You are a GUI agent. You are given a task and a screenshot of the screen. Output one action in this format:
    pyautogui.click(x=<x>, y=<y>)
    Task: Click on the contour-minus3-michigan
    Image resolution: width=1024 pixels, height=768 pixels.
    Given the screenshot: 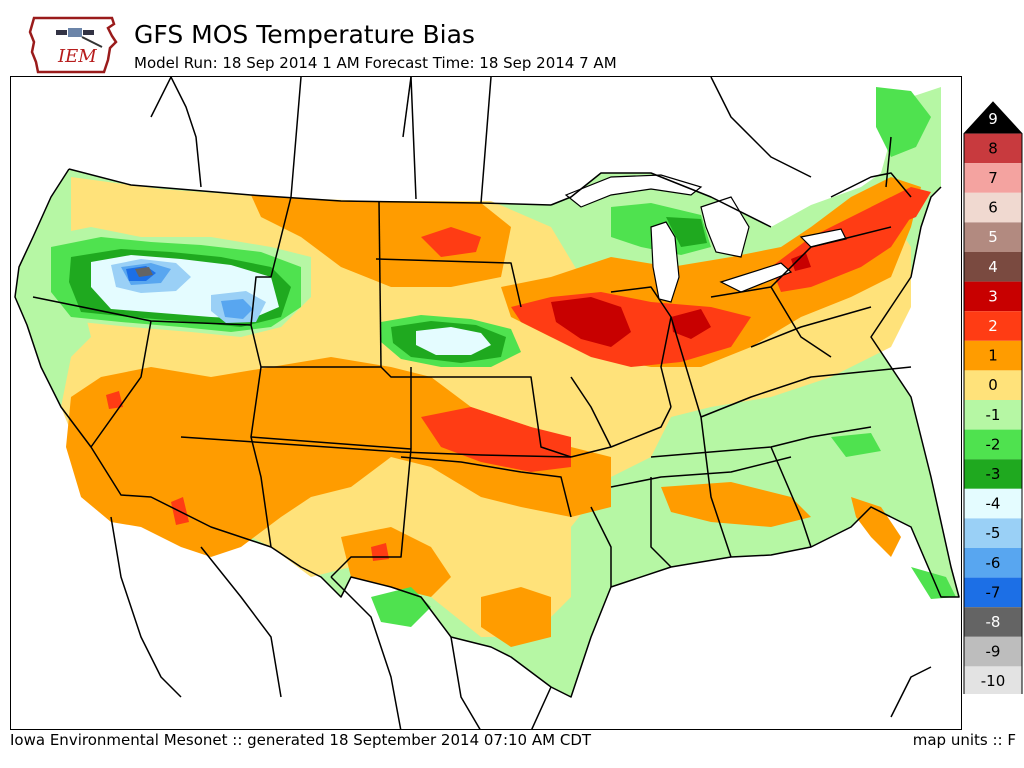 What is the action you would take?
    pyautogui.click(x=686, y=232)
    